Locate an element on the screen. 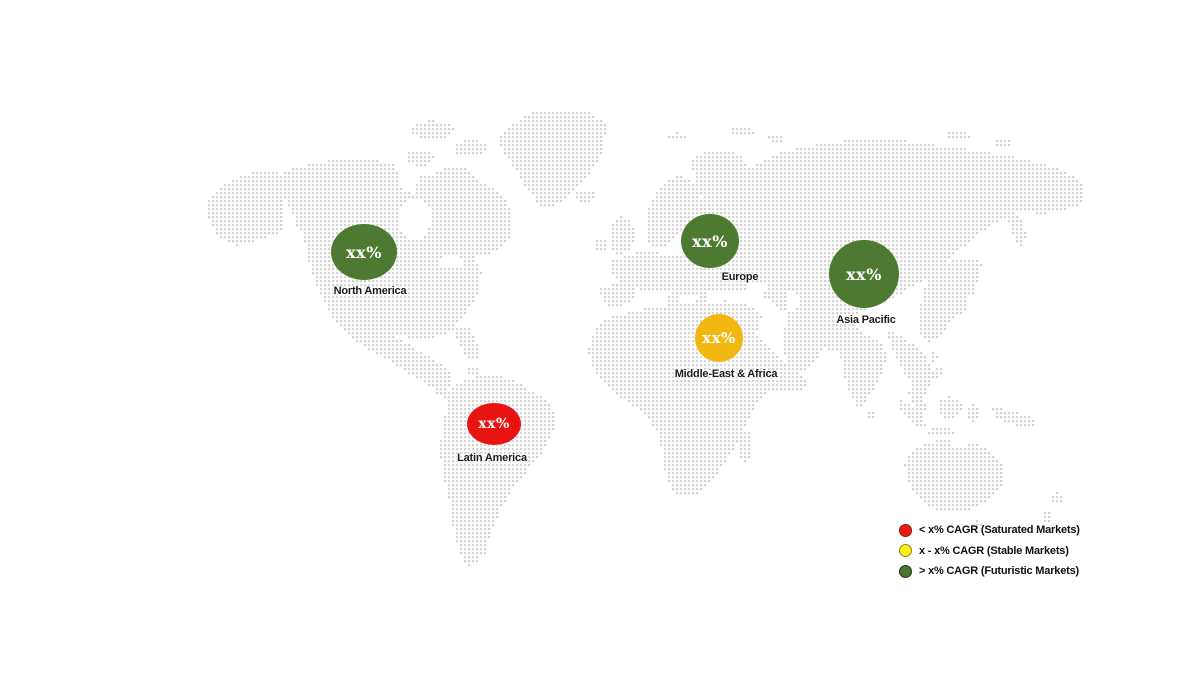 This screenshot has height=675, width=1200. region-bubble-middle-east-africa: xx% is located at coordinates (719, 338).